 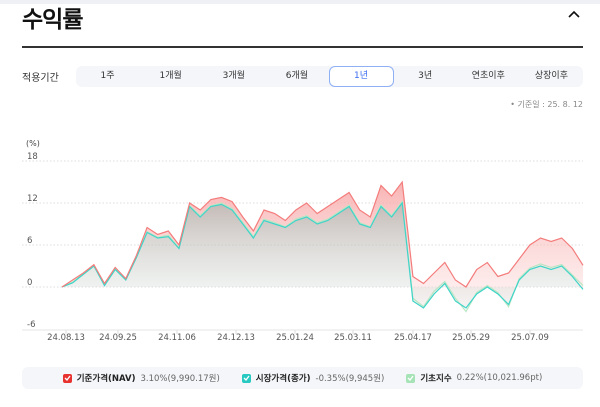 I want to click on legend-value: -0.35%(9,945원), so click(x=350, y=379).